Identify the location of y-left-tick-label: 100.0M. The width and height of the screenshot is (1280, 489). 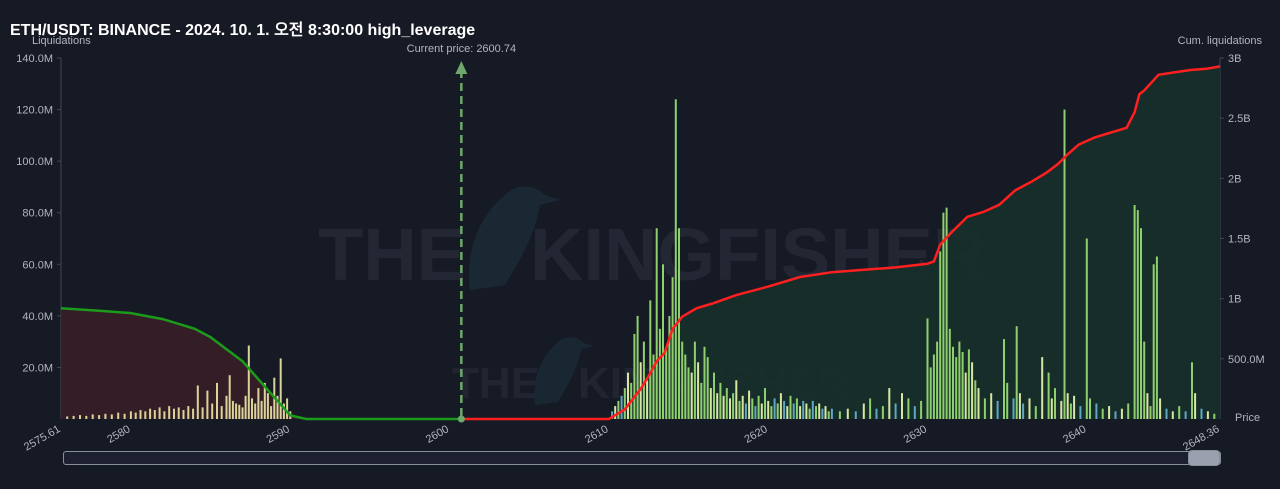
(34, 162).